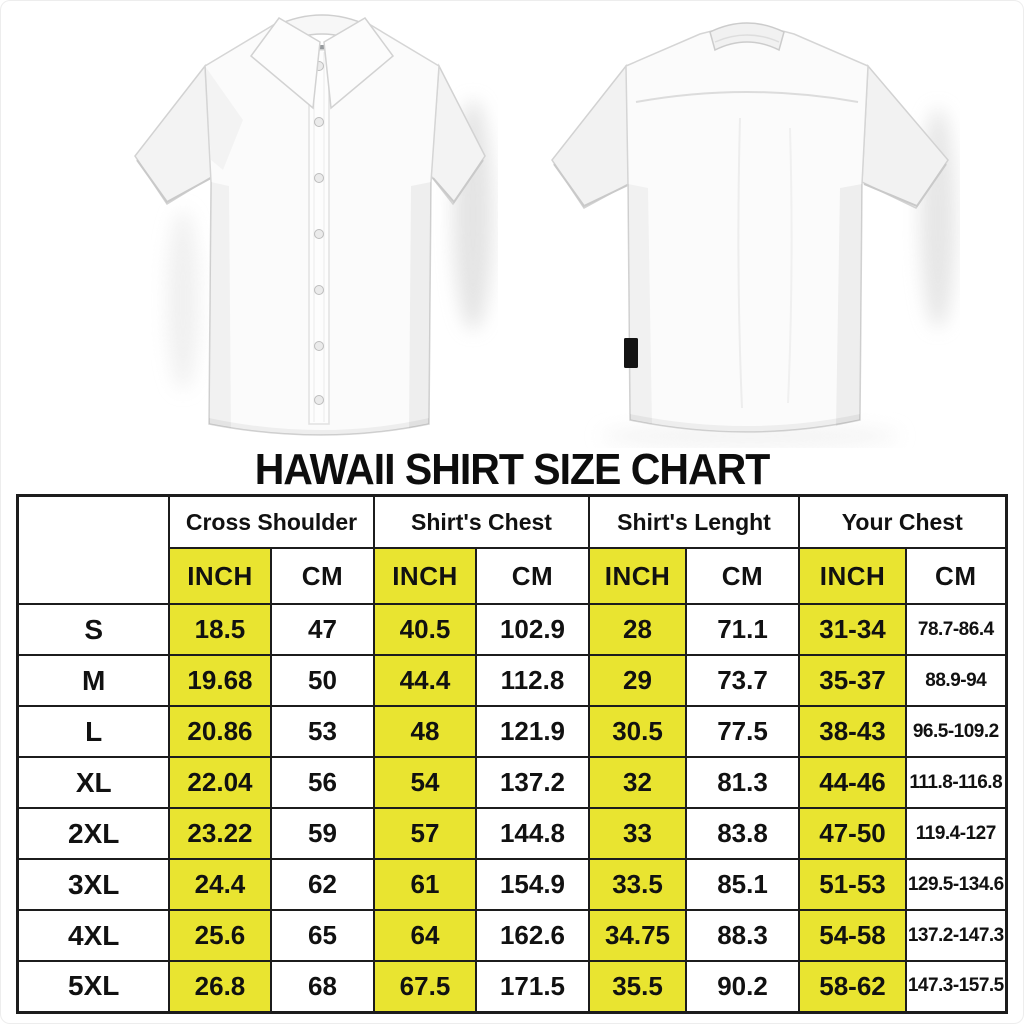 This screenshot has width=1024, height=1024. Describe the element at coordinates (424, 935) in the screenshot. I see `inch-value-cell: 64` at that location.